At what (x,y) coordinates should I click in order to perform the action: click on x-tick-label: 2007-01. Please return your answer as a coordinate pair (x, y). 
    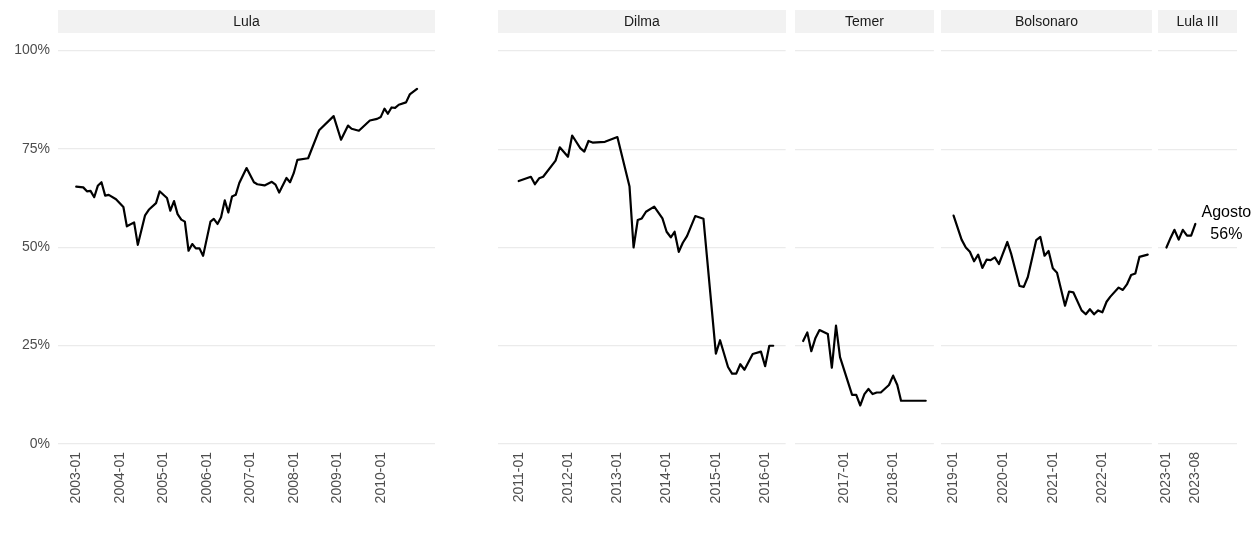
    Looking at the image, I should click on (249, 477).